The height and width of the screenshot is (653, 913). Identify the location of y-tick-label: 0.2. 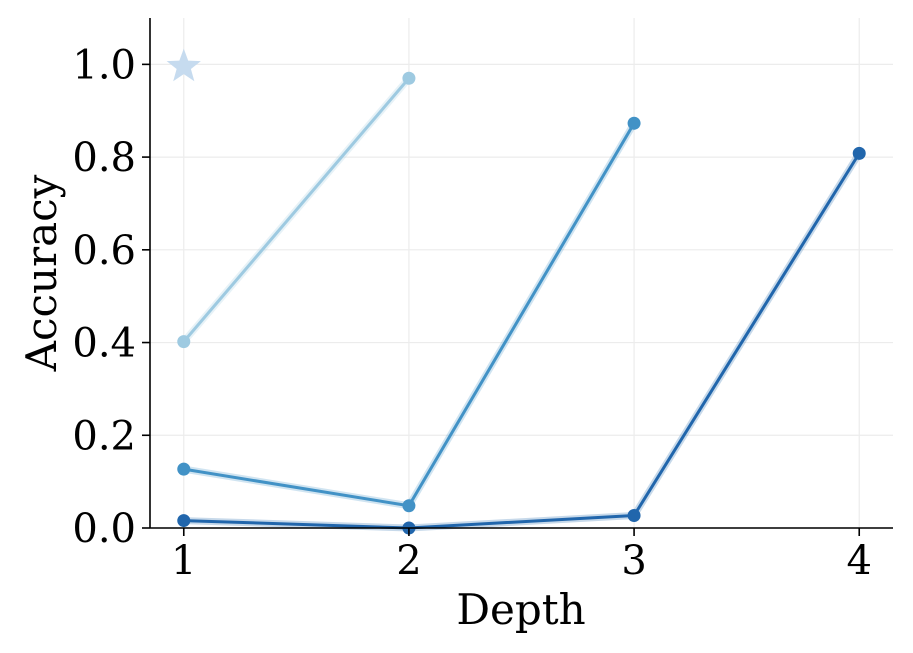
(104, 436).